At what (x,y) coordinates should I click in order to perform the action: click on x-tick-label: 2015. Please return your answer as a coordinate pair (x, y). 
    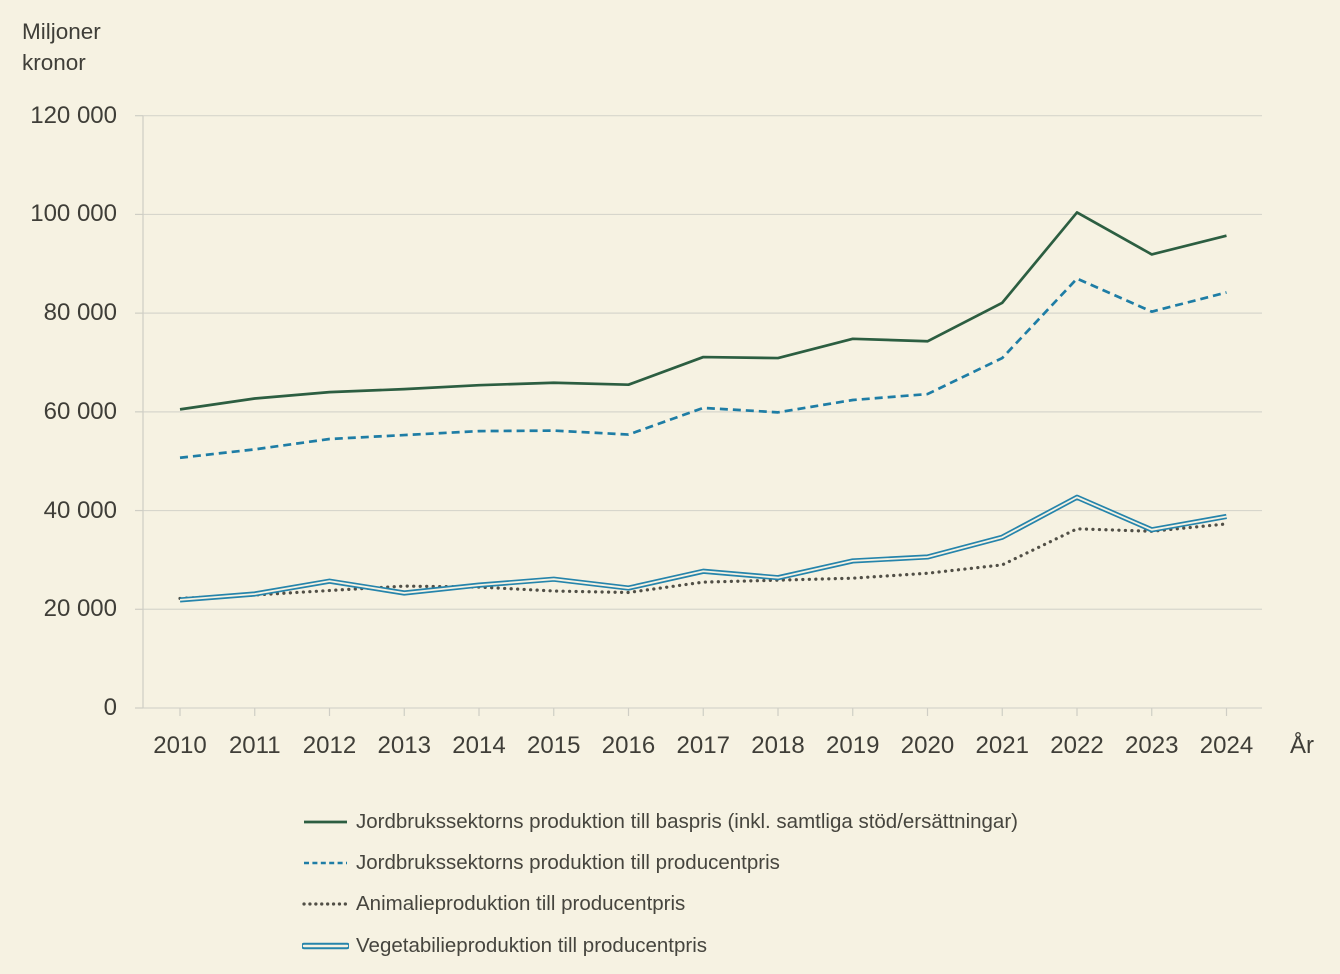
    Looking at the image, I should click on (554, 745).